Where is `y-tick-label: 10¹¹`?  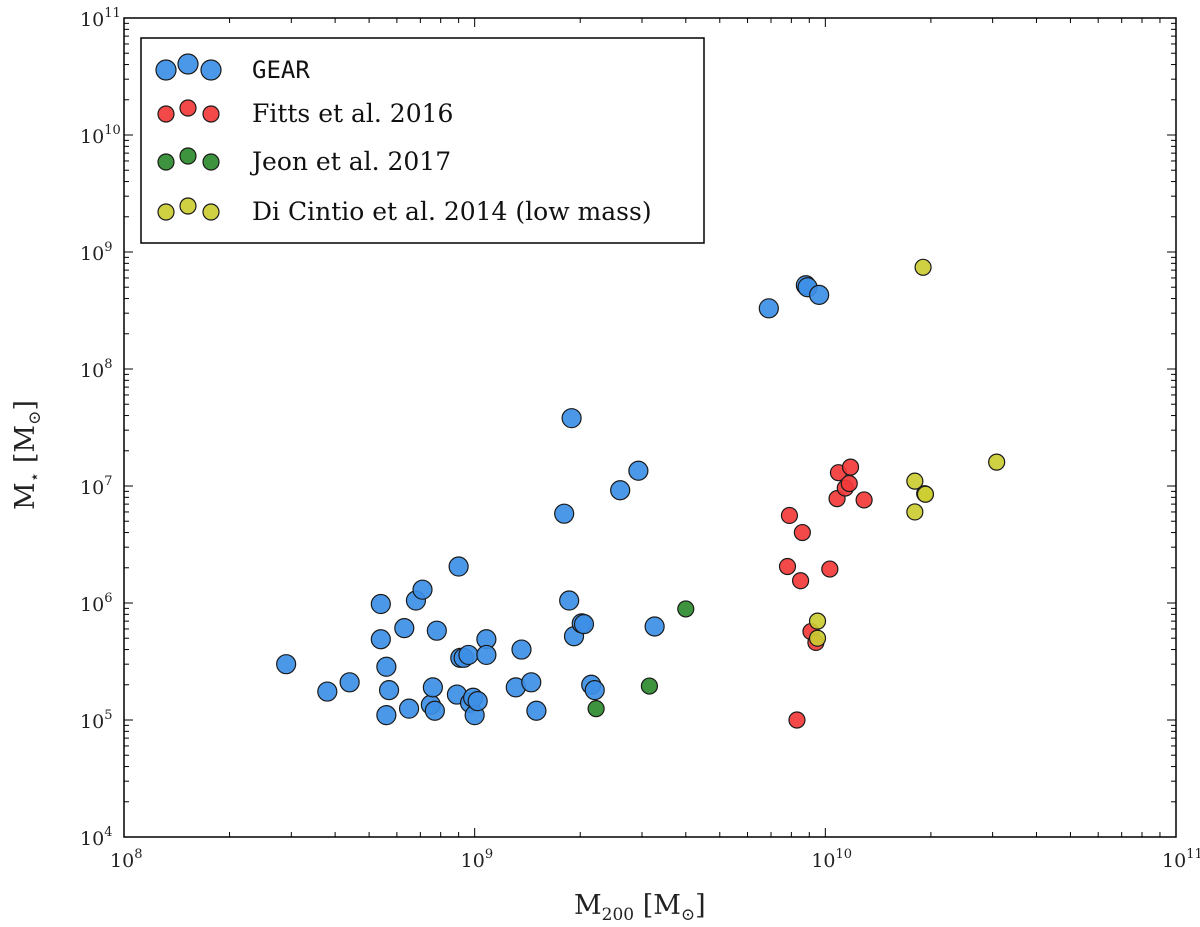
y-tick-label: 10¹¹ is located at coordinates (100, 18).